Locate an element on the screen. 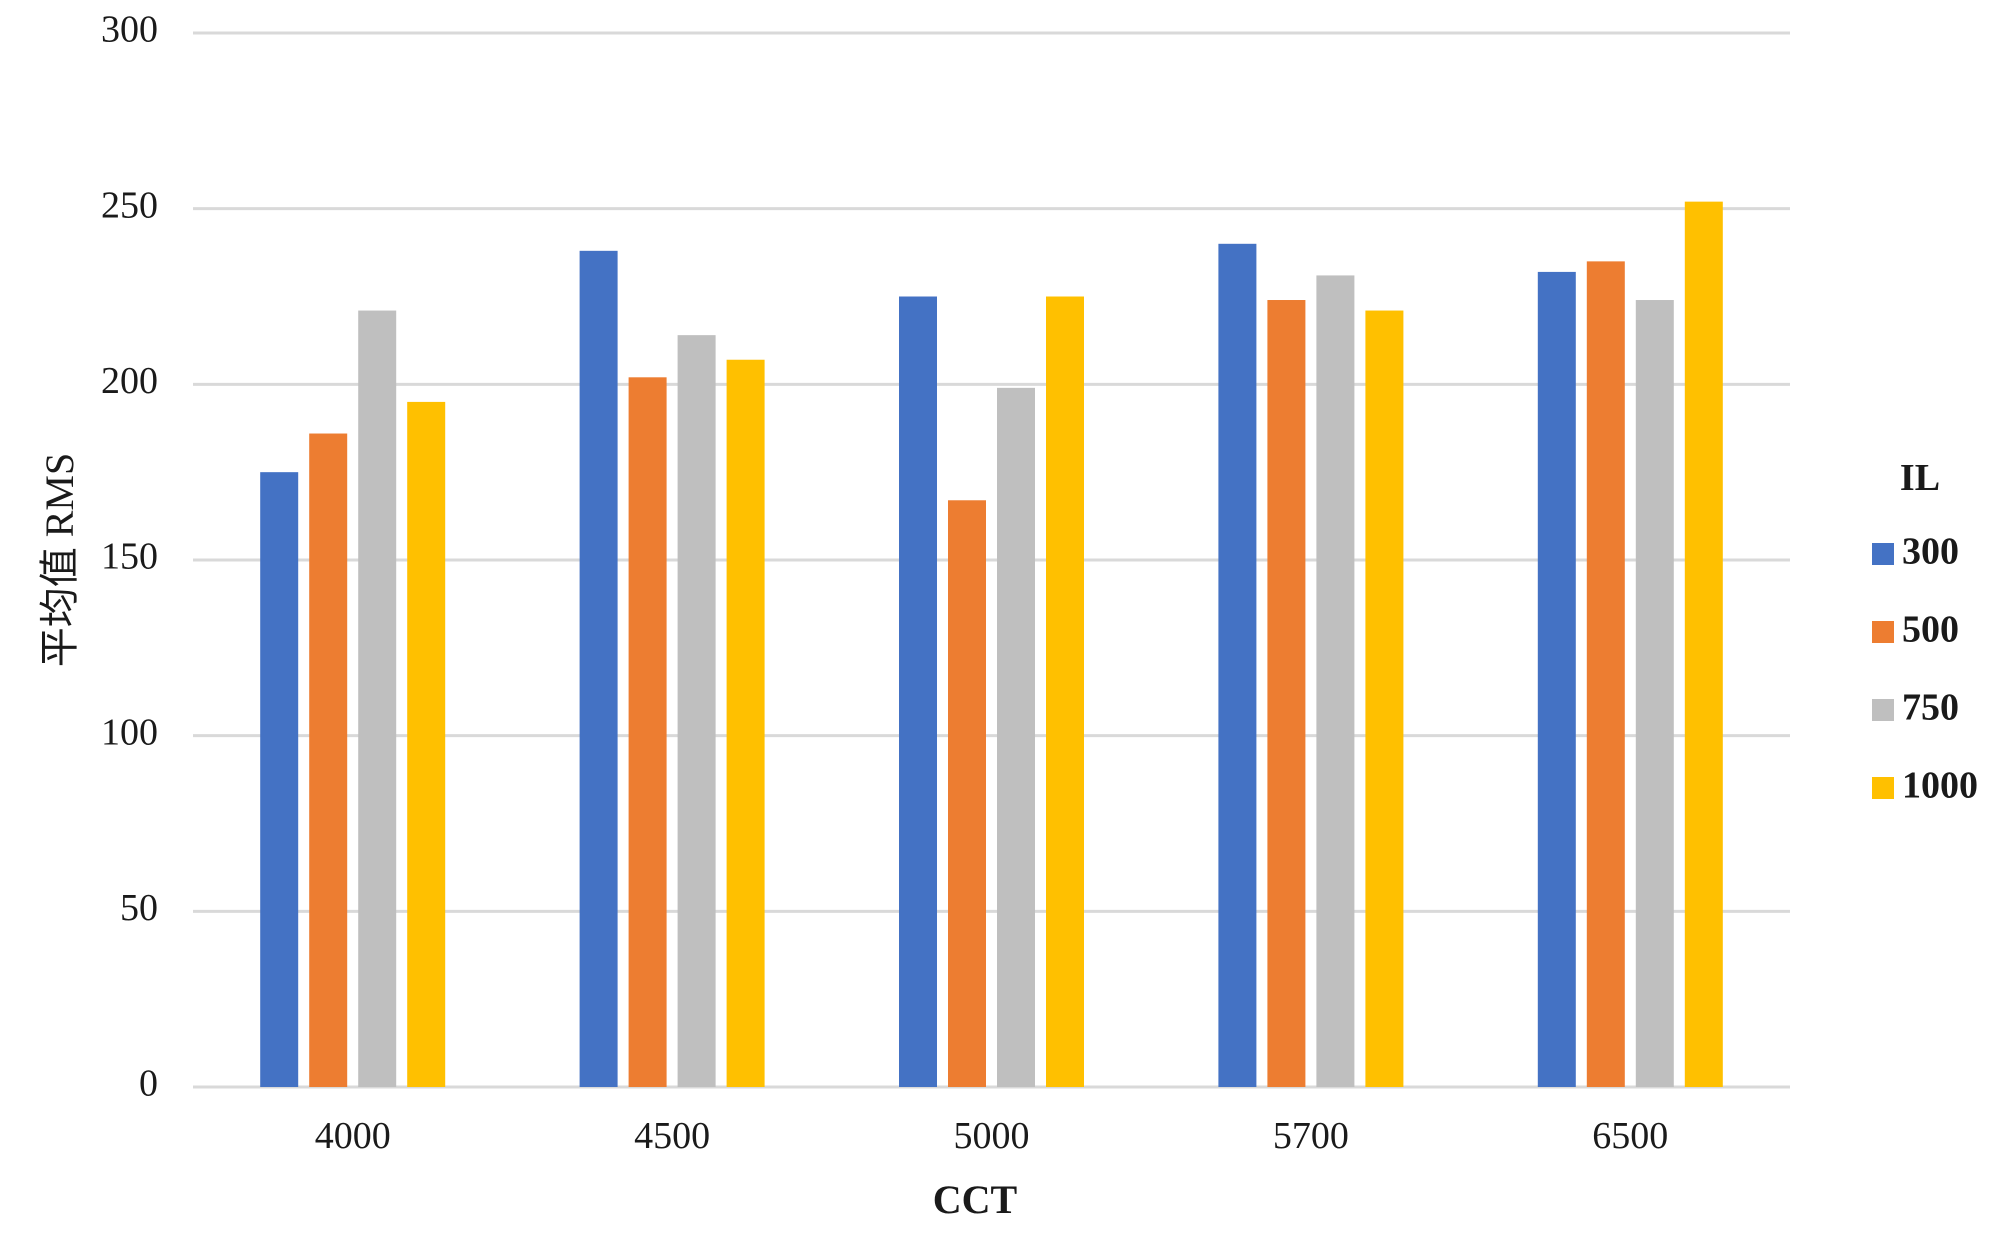 This screenshot has height=1243, width=2000. legend-item-750: 750 is located at coordinates (1915, 708).